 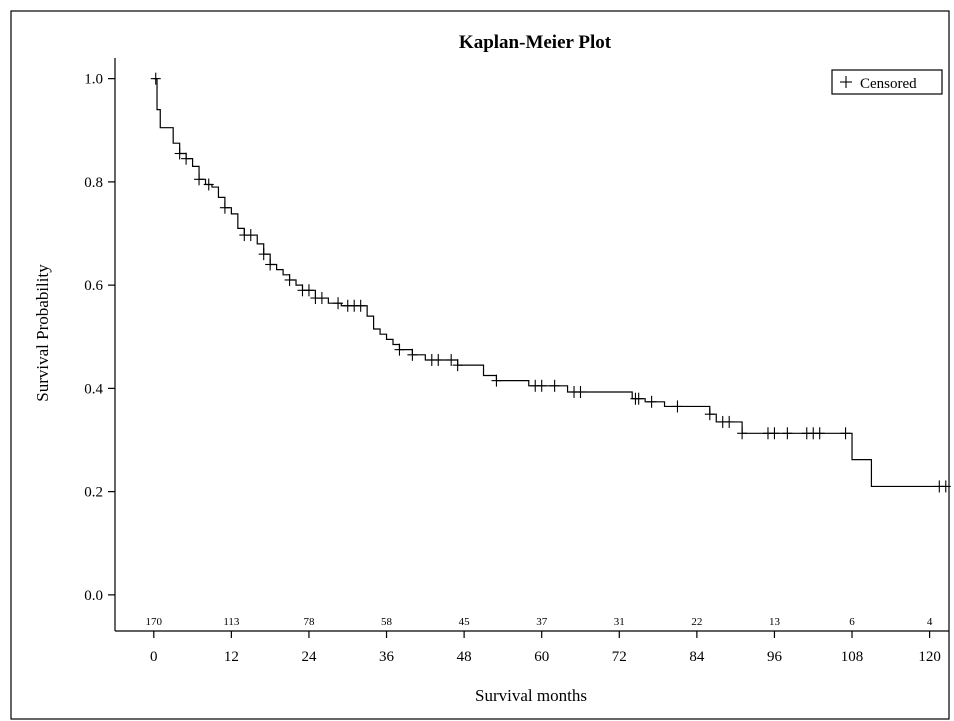 What do you see at coordinates (465, 622) in the screenshot?
I see `at-risk-count: 45` at bounding box center [465, 622].